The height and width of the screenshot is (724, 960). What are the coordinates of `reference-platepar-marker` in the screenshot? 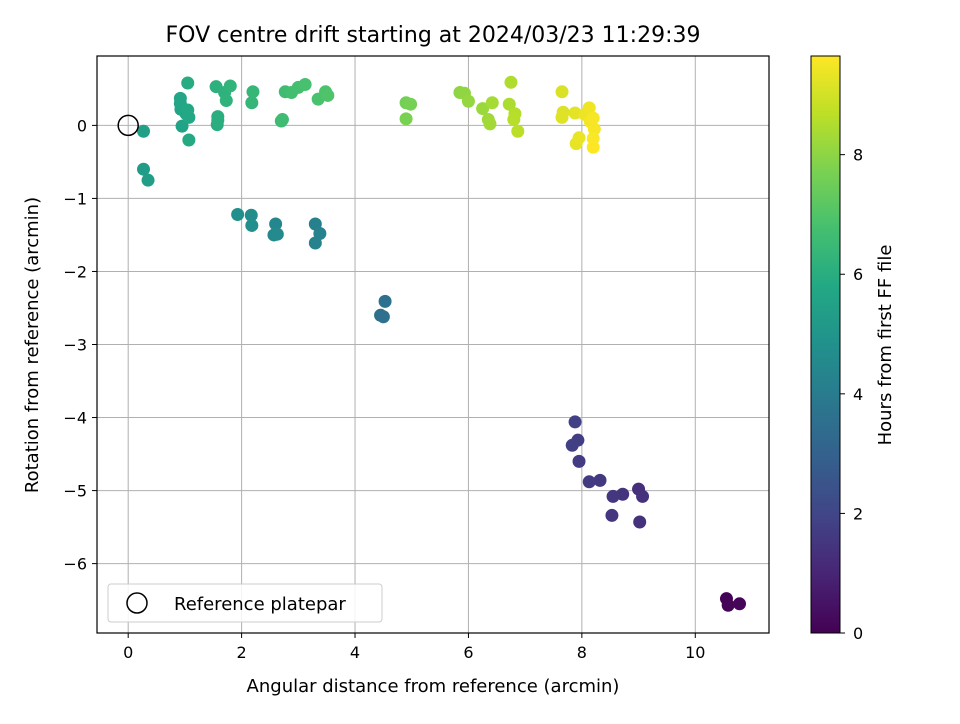 It's located at (128, 125).